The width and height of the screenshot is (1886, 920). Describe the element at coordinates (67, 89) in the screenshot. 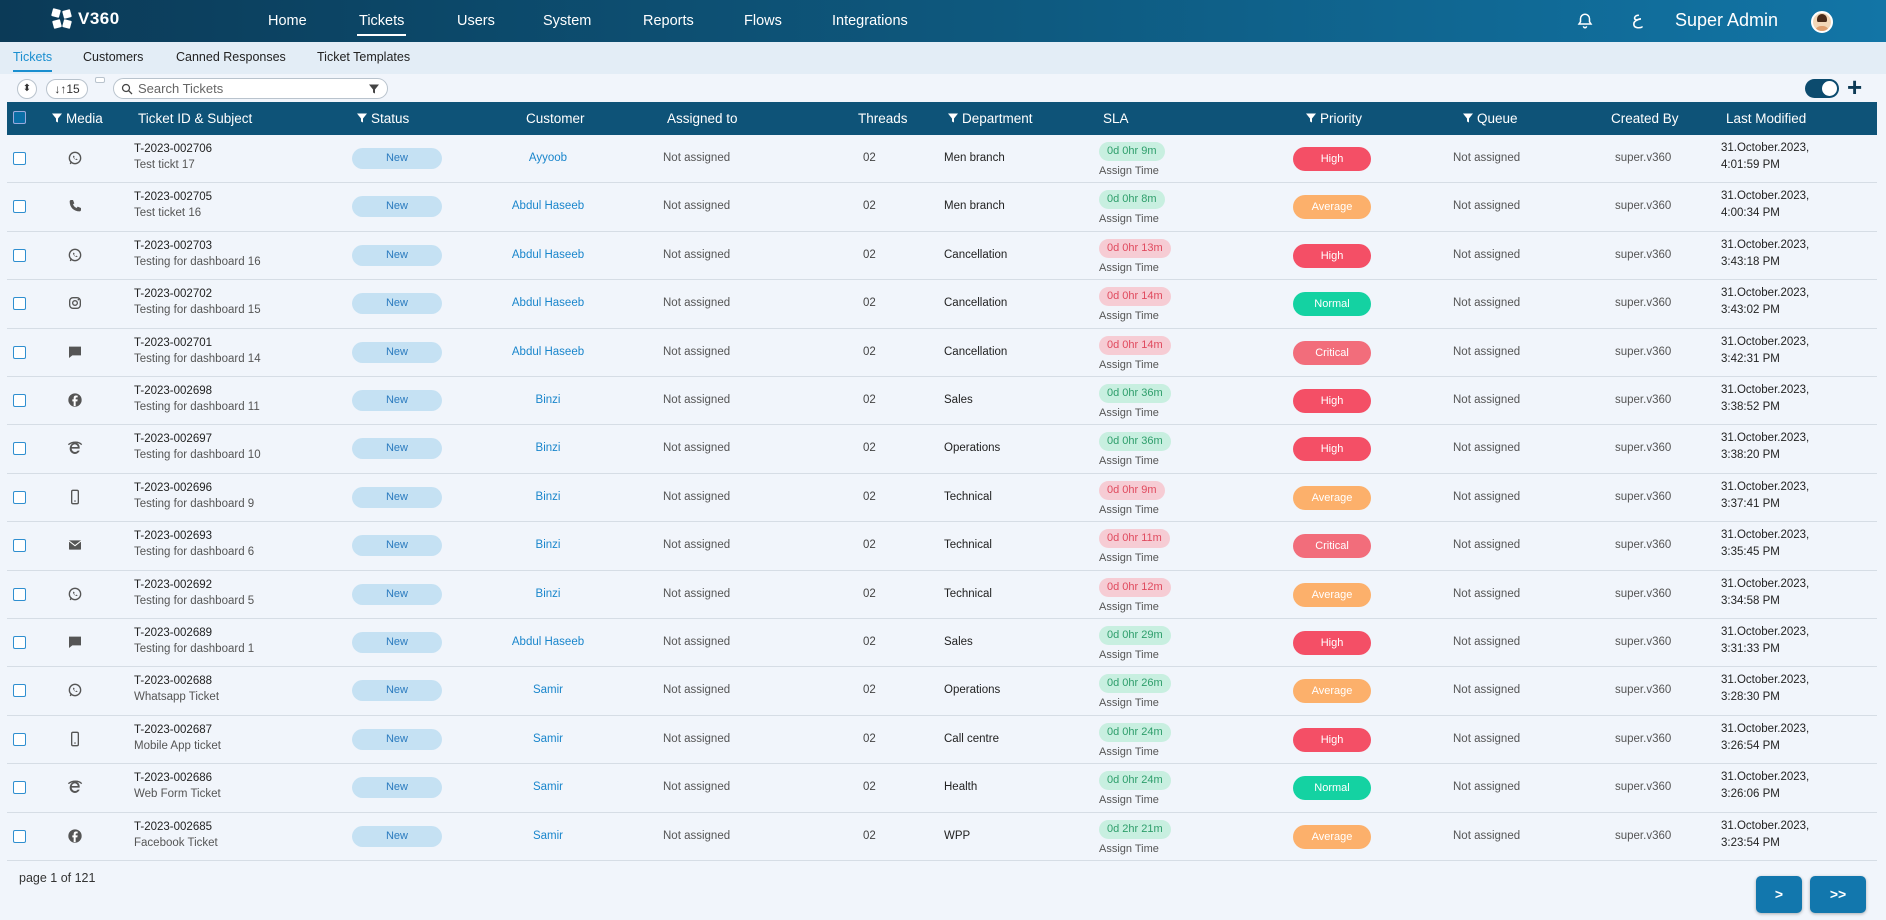

I see `page-size-button: ↓↑15` at that location.